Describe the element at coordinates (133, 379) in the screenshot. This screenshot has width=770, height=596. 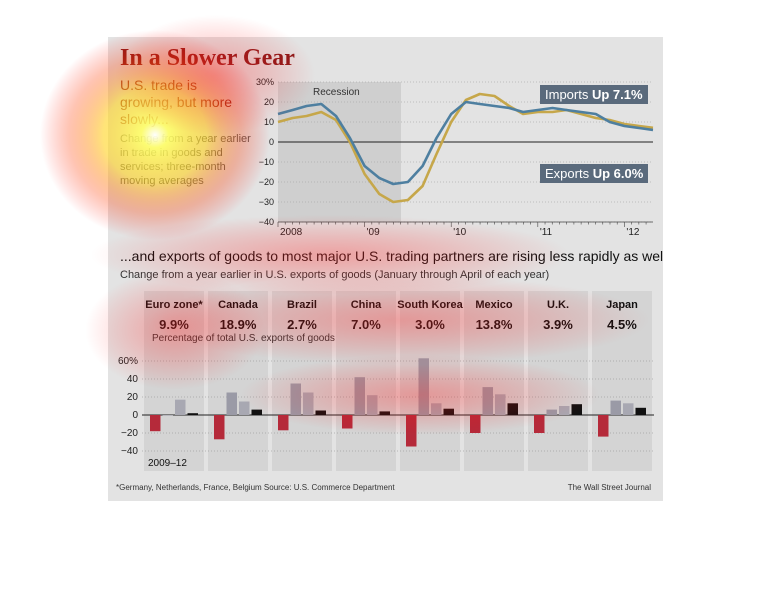
I see `y-tick-label: 40` at that location.